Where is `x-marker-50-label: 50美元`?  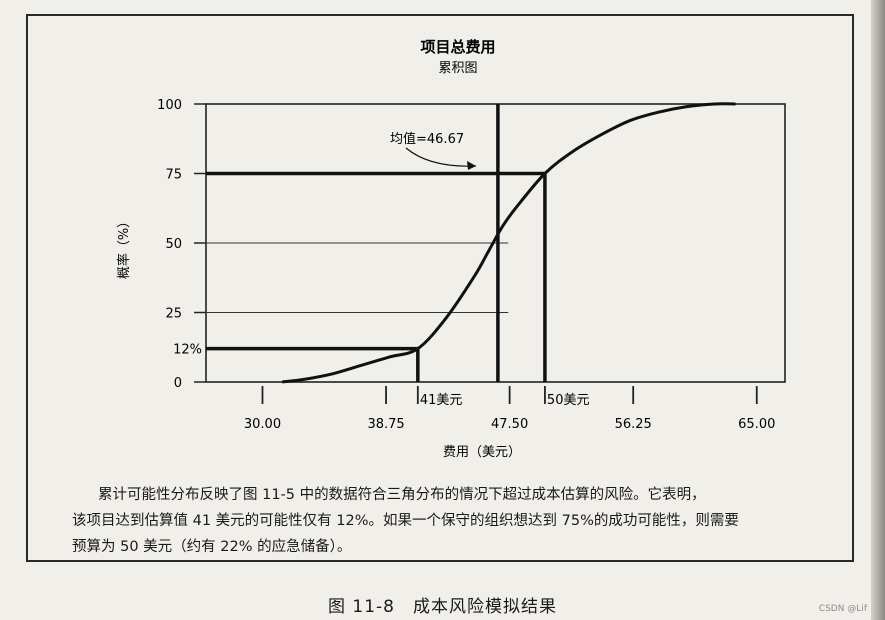 x-marker-50-label: 50美元 is located at coordinates (568, 400).